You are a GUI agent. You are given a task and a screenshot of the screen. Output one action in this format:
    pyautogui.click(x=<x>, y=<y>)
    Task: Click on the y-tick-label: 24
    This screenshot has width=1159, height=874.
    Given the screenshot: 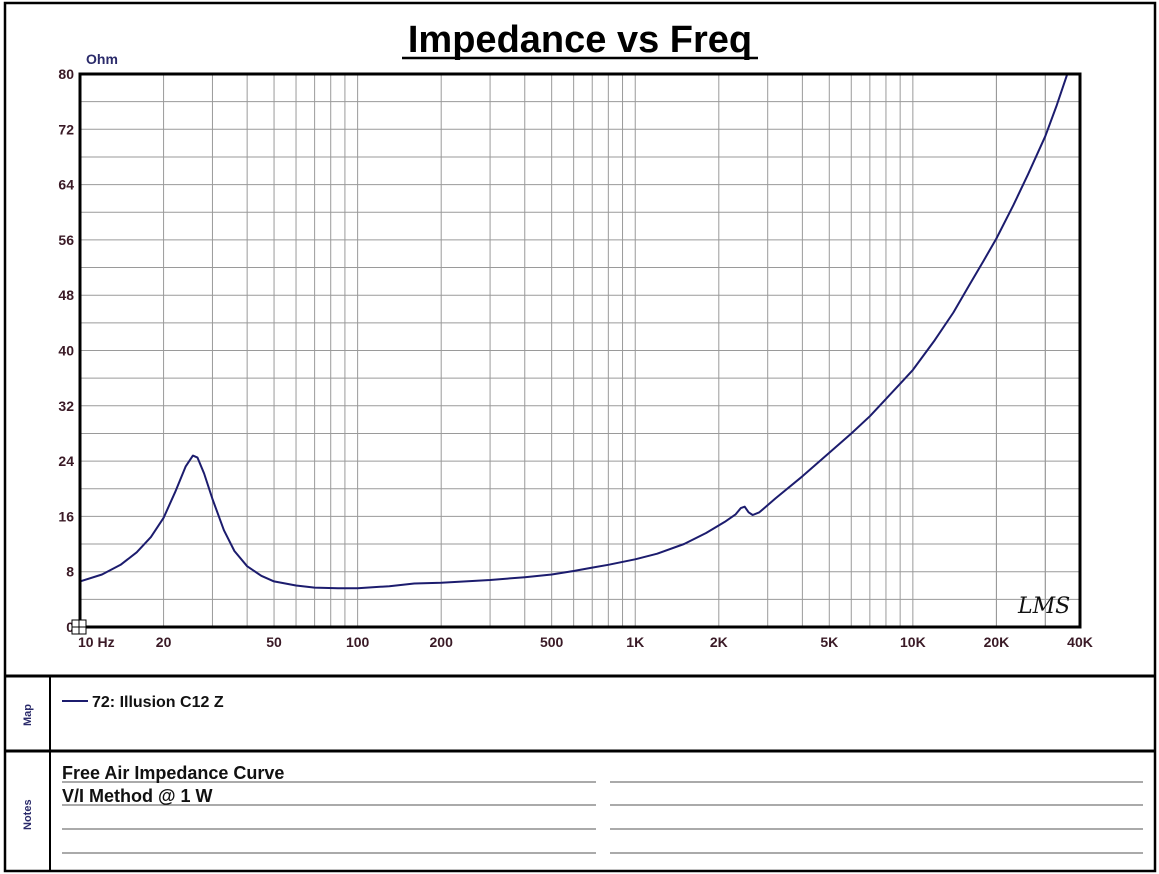 What is the action you would take?
    pyautogui.click(x=66, y=461)
    